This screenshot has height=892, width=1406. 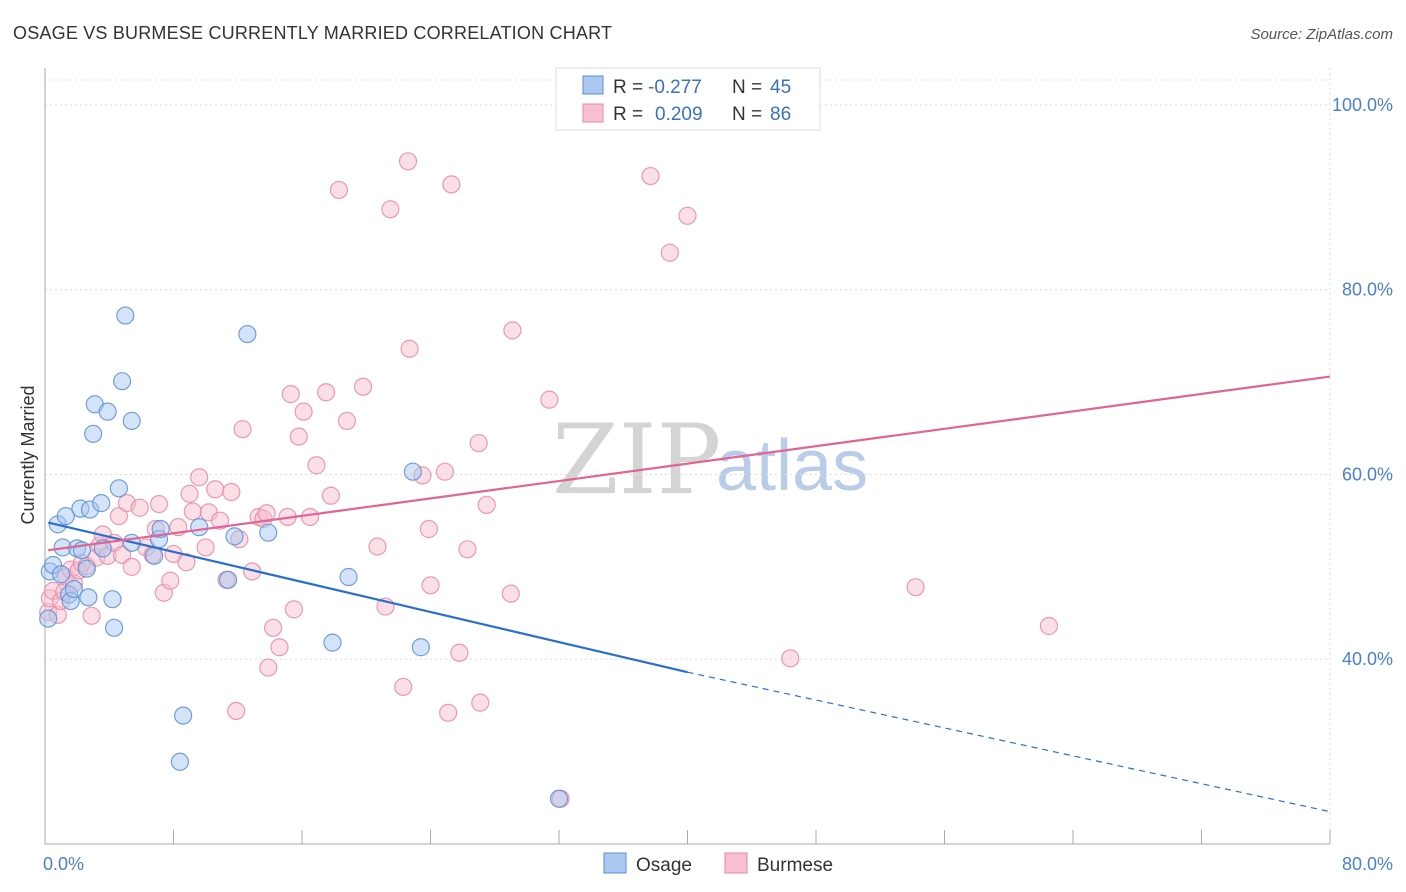 What do you see at coordinates (593, 85) in the screenshot?
I see `legend-osage-swatch` at bounding box center [593, 85].